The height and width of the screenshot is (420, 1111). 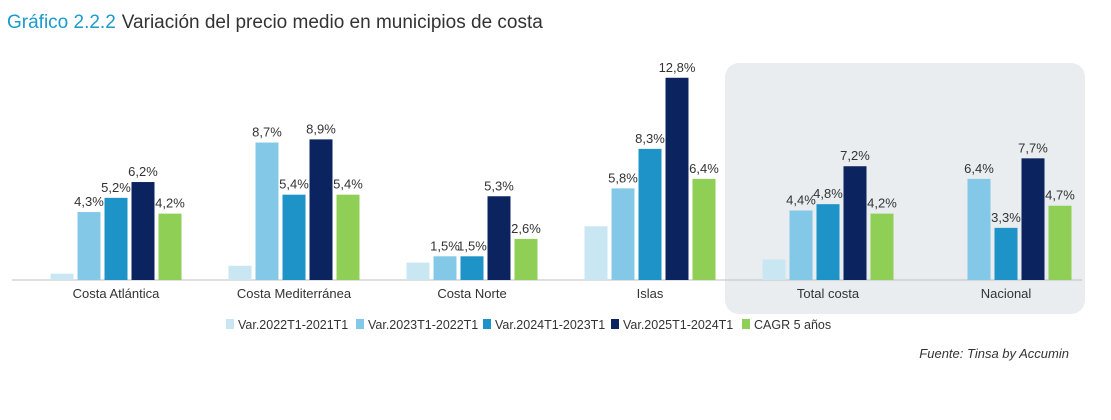 What do you see at coordinates (792, 325) in the screenshot?
I see `legend-label: CAGR 5 años` at bounding box center [792, 325].